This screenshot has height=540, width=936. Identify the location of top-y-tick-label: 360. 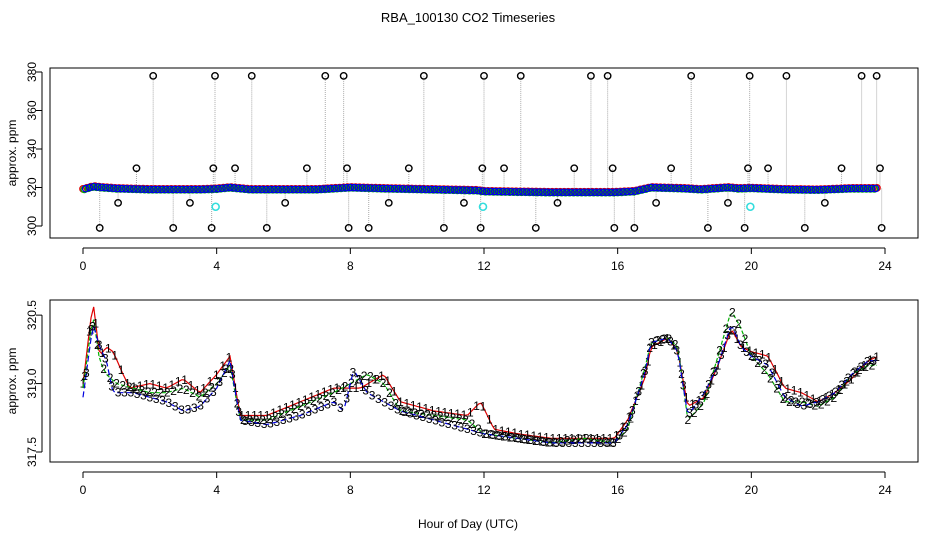
(32, 110).